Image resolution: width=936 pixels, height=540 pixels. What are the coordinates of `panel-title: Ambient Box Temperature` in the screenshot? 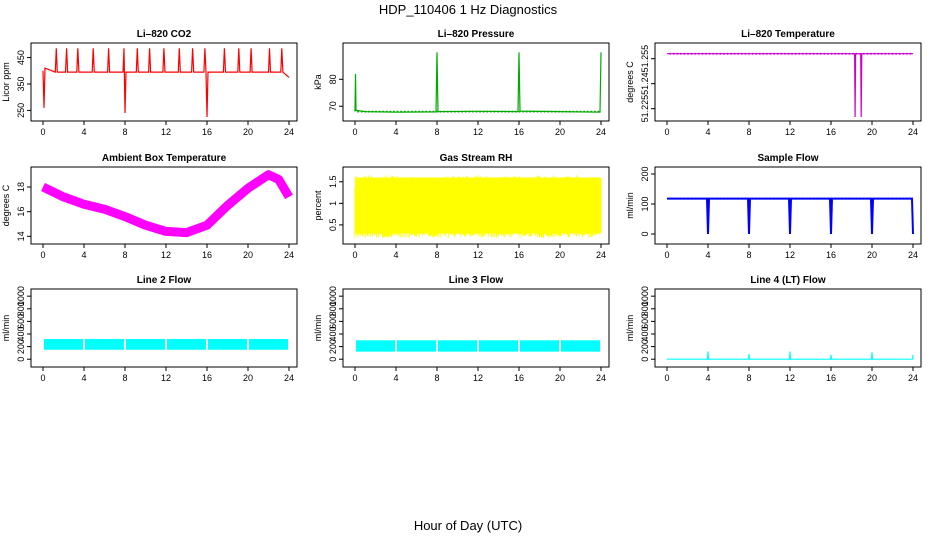 It's located at (164, 158).